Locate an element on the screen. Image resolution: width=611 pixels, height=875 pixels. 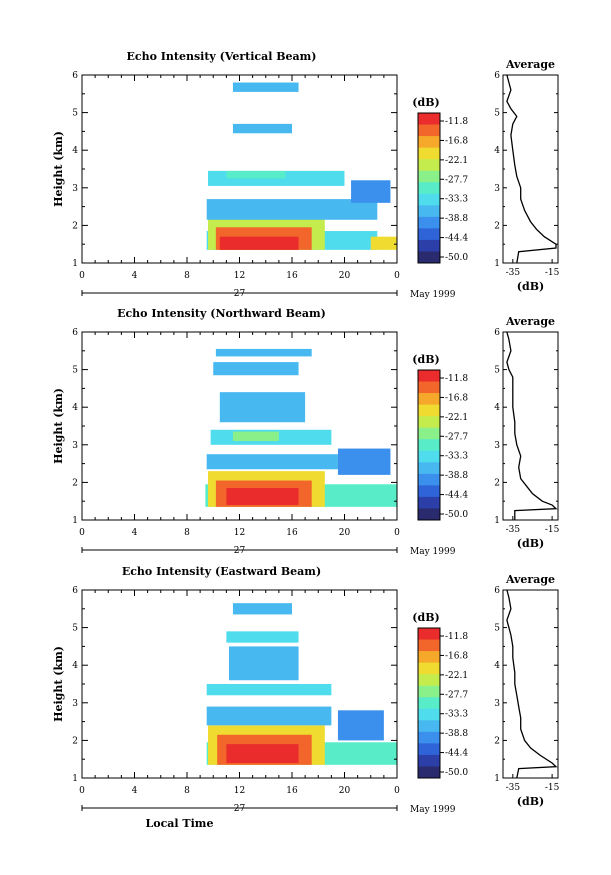
colorbar-label: -27.7 is located at coordinates (456, 180).